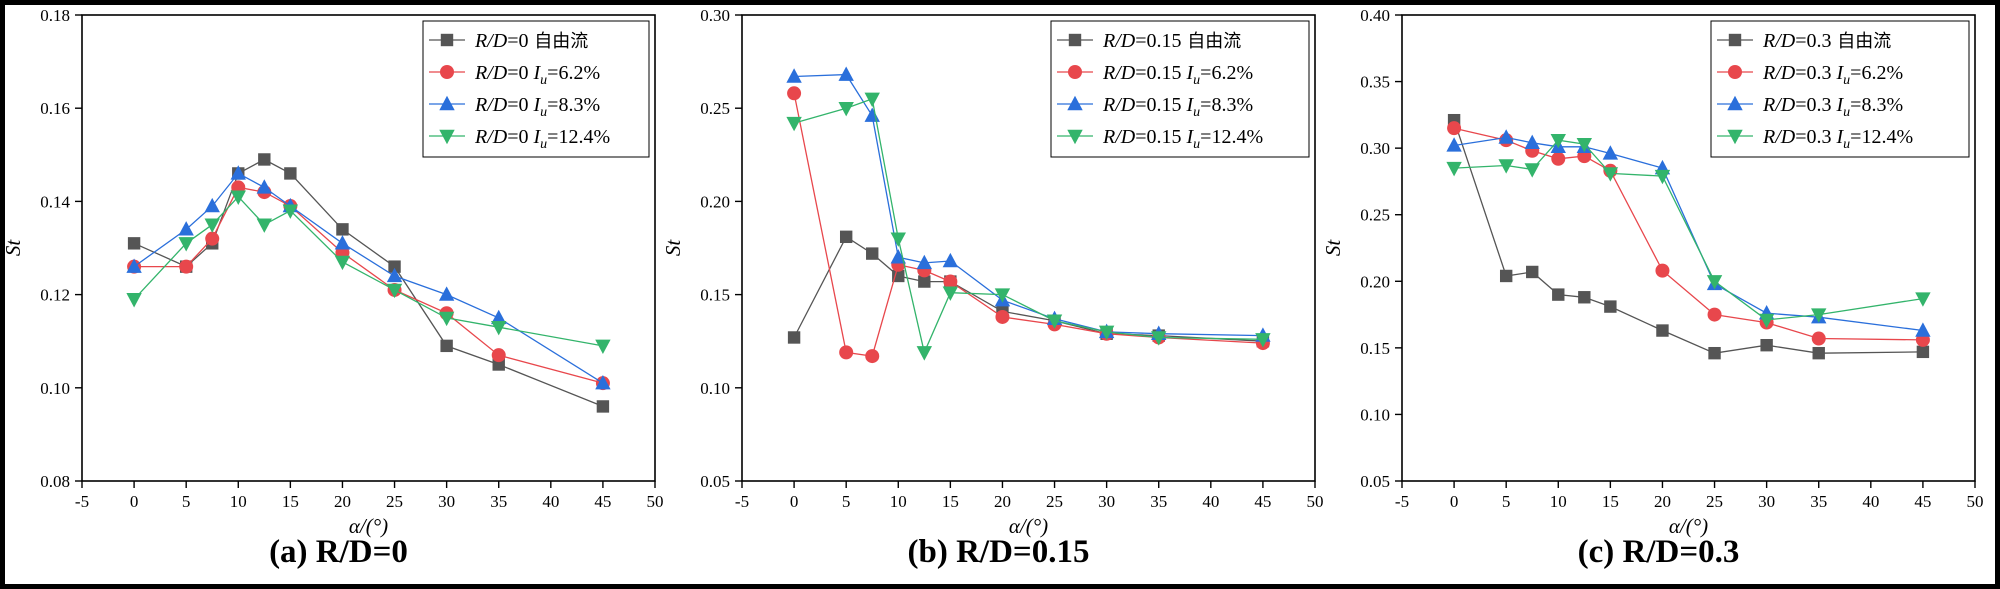 This screenshot has width=2000, height=589. I want to click on y-tick-label: 0.14, so click(55, 201).